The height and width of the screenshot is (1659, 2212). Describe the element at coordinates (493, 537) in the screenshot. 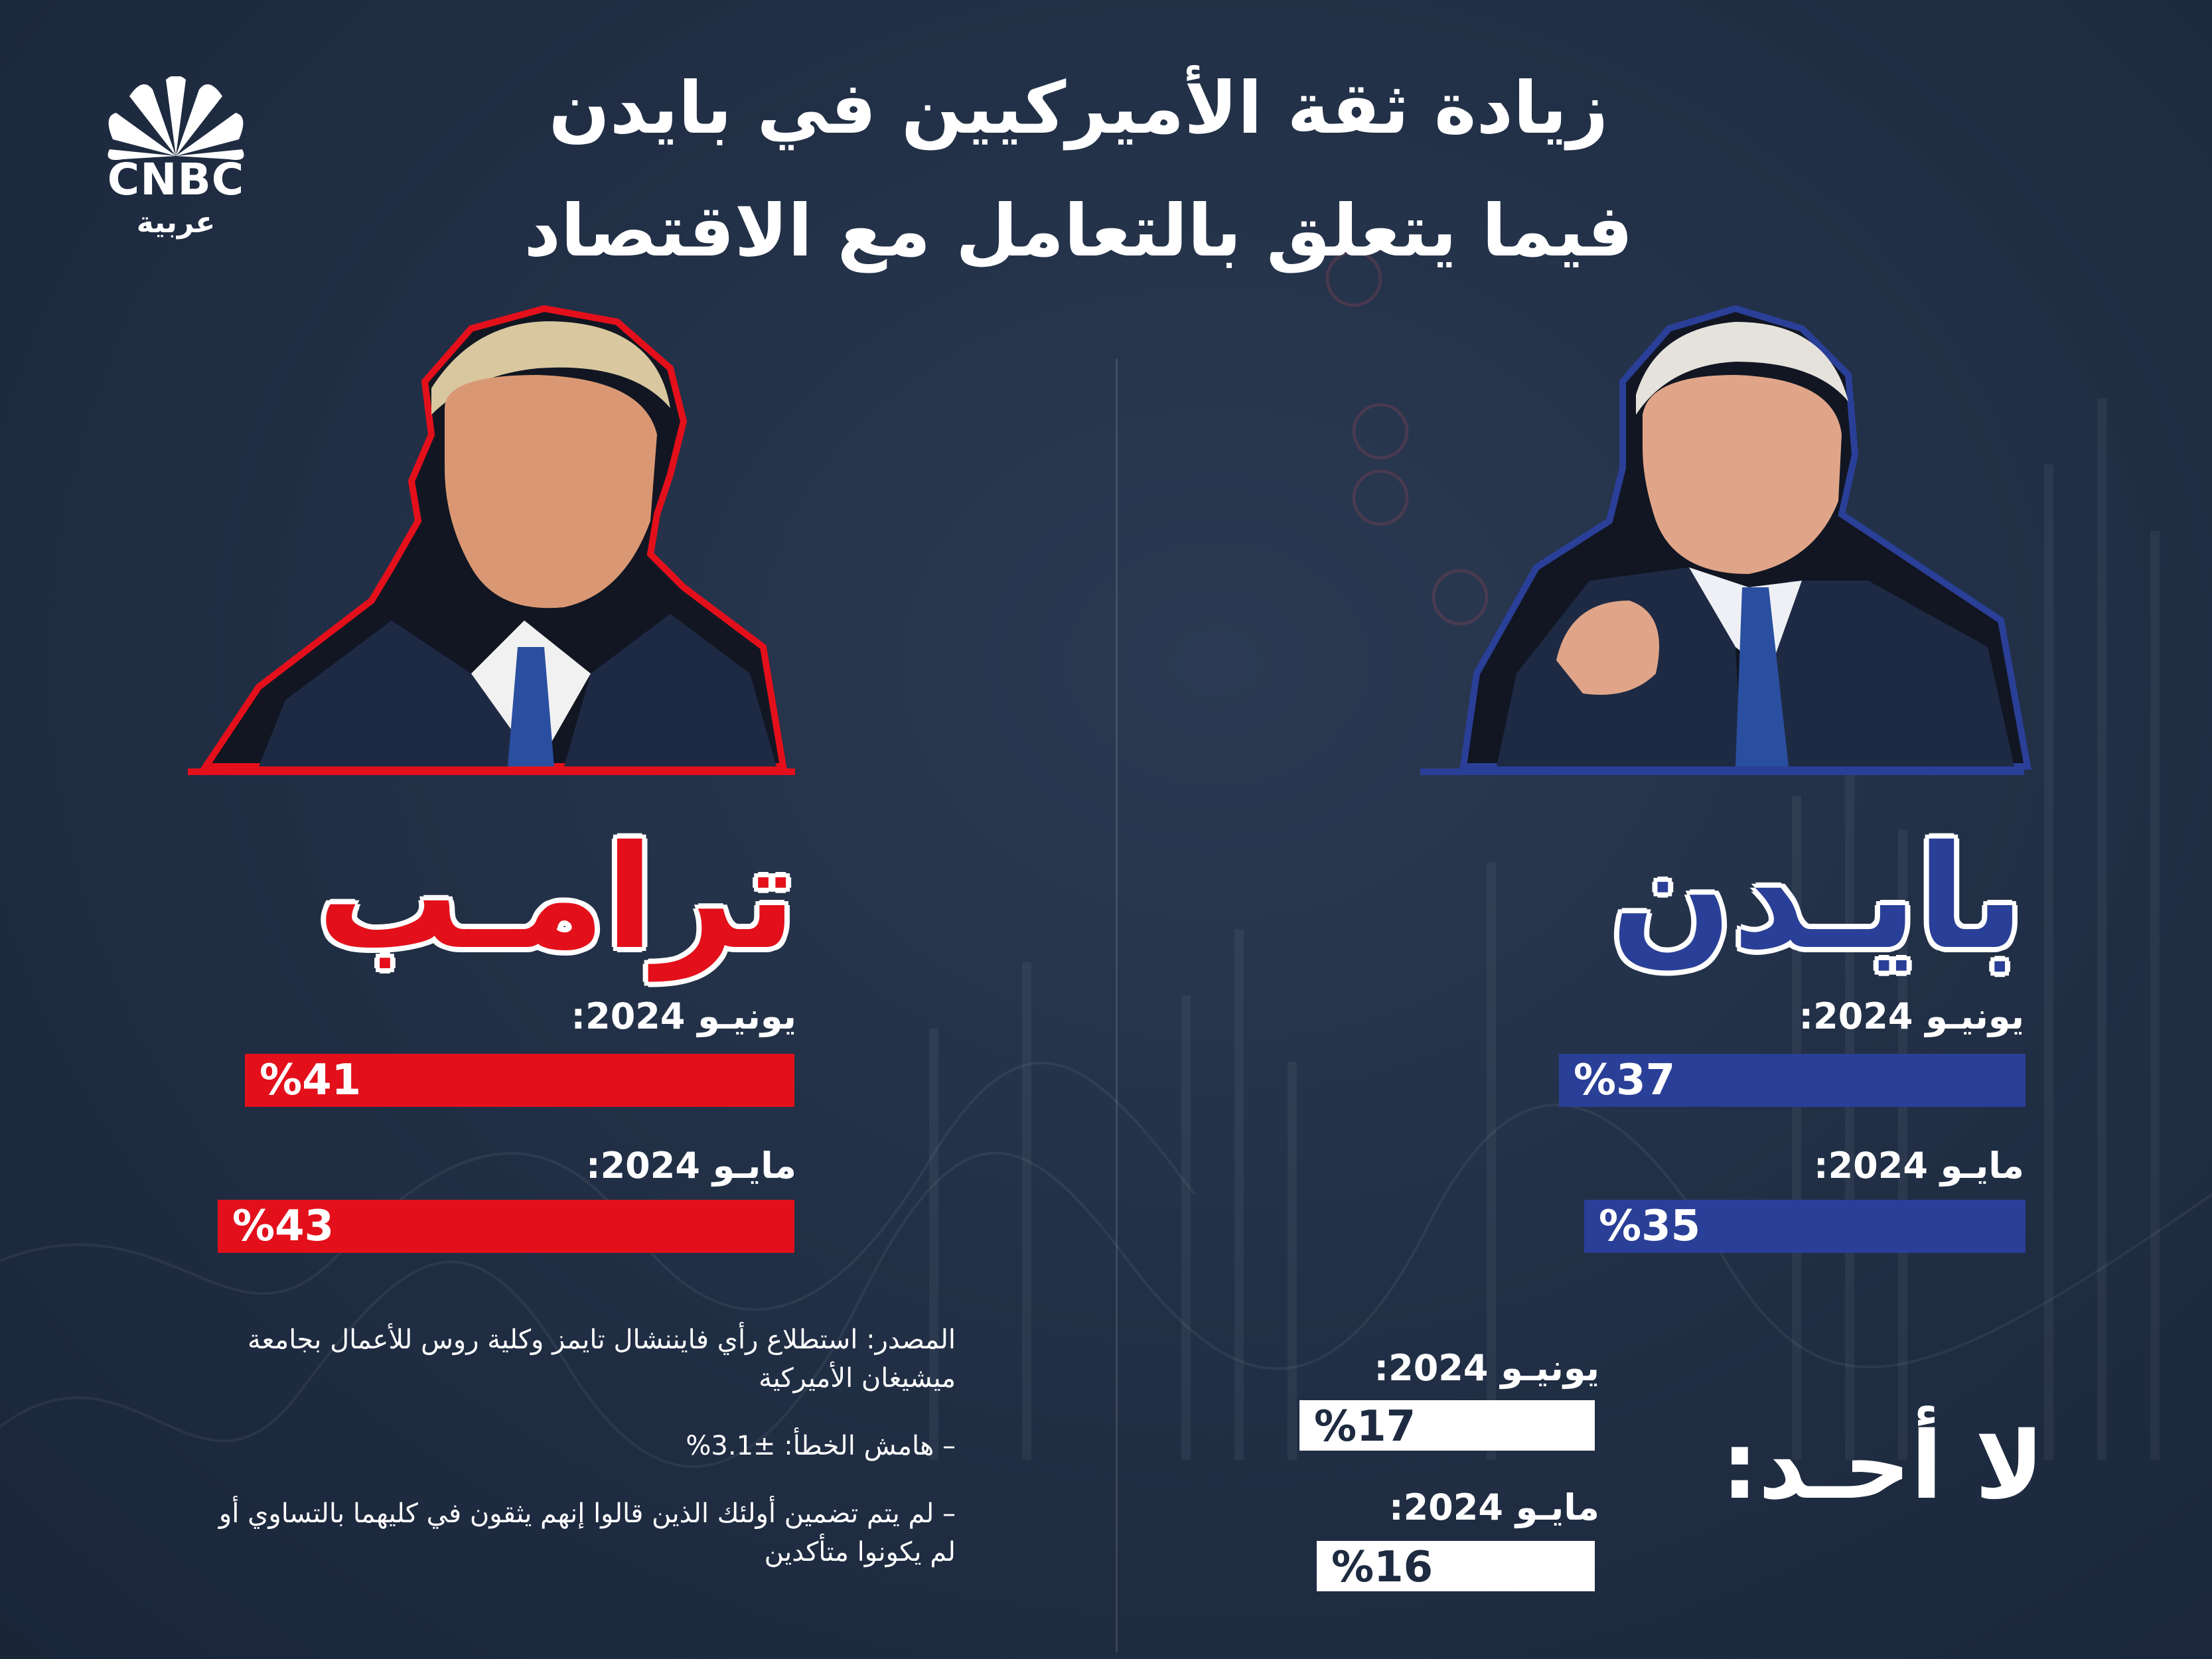

I see `trump-portrait` at that location.